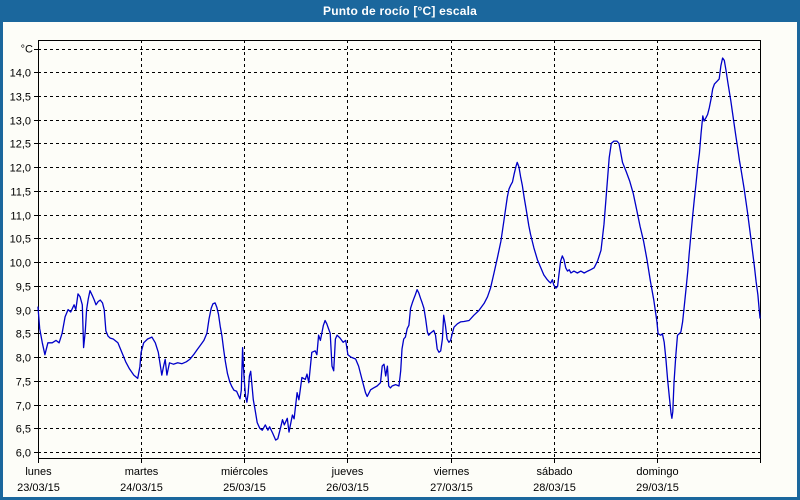 The image size is (800, 500). Describe the element at coordinates (23, 288) in the screenshot. I see `y-tick-label: 9,5` at that location.